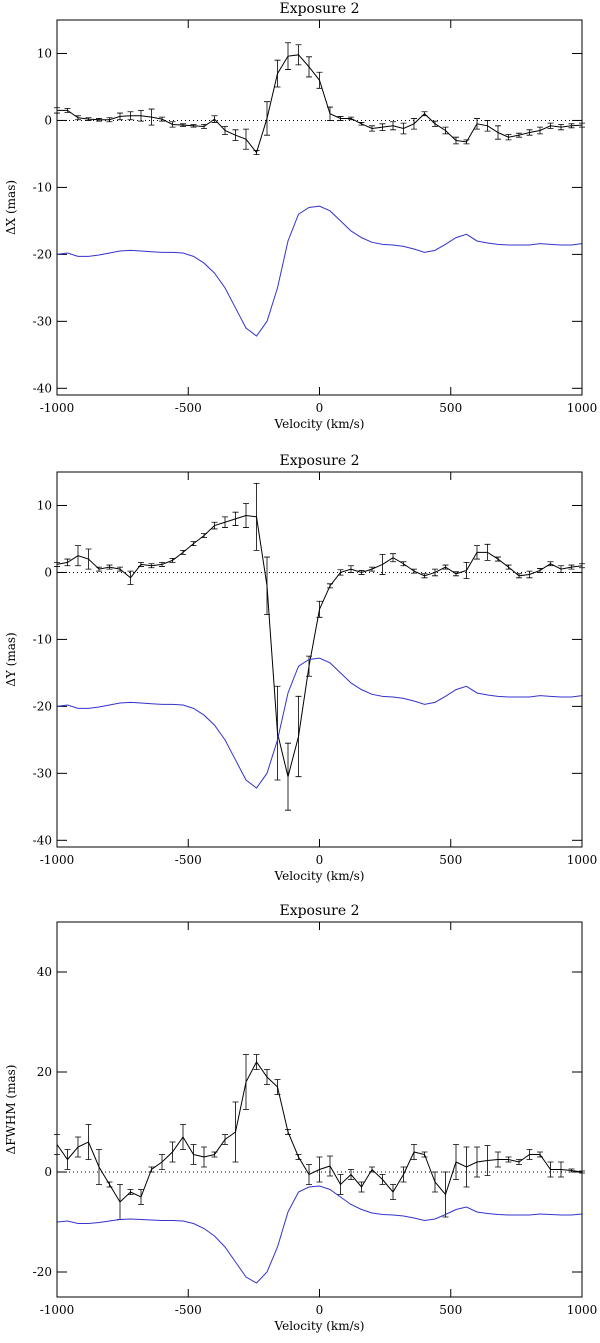  I want to click on y-tick-label: -40, so click(42, 840).